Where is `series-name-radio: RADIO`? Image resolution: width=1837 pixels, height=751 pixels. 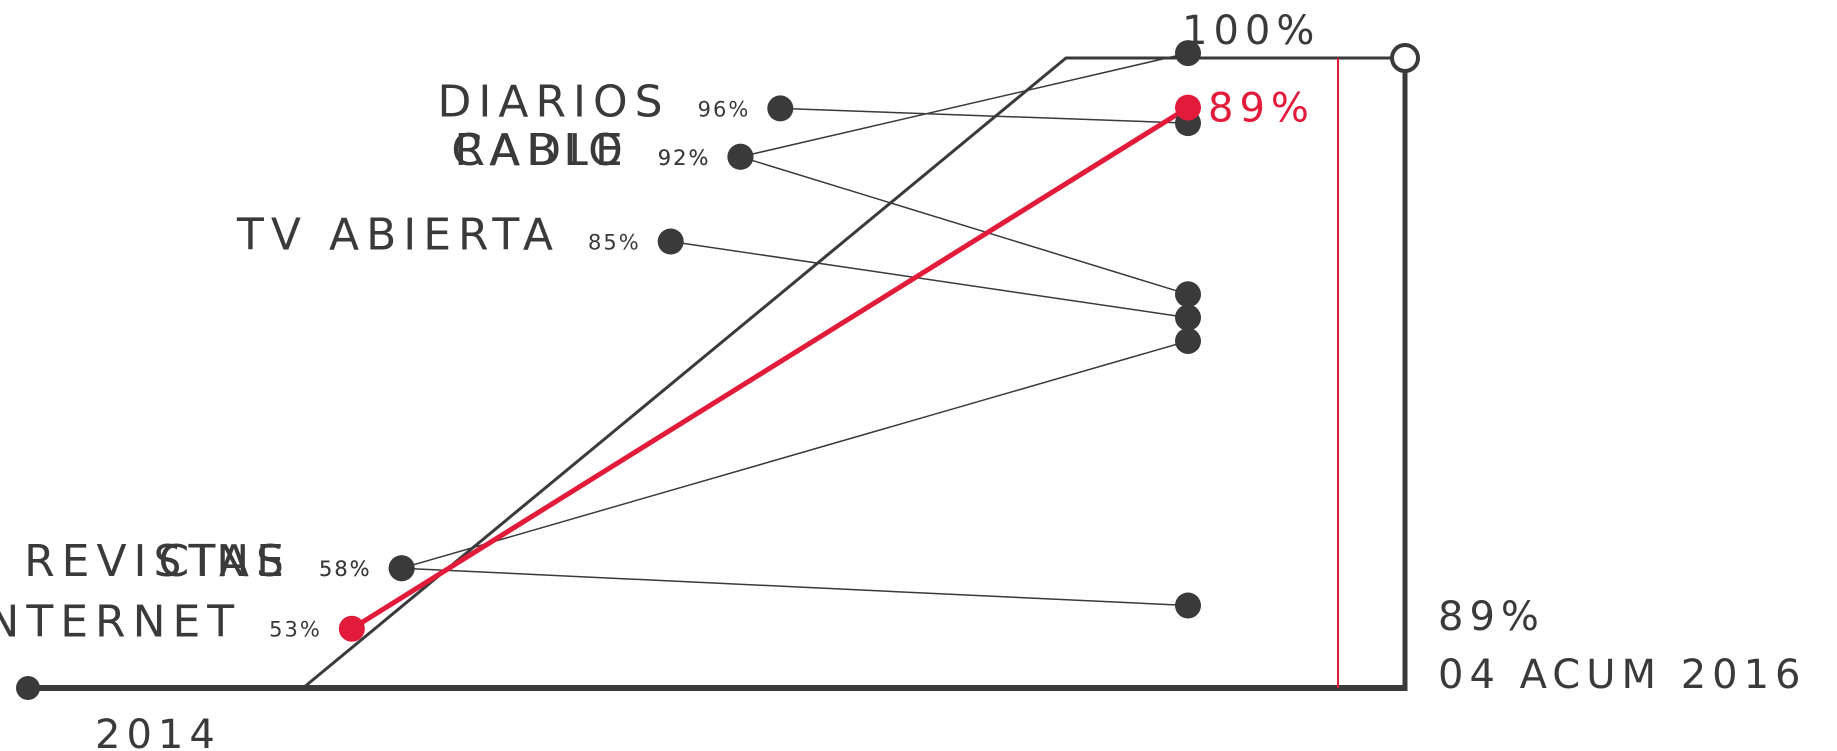
series-name-radio: RADIO is located at coordinates (541, 150).